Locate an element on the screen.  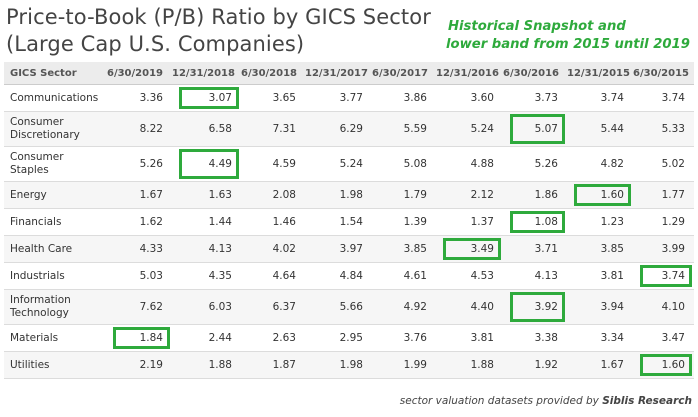
lowest-value-cell: 3.07 is located at coordinates (206, 98).